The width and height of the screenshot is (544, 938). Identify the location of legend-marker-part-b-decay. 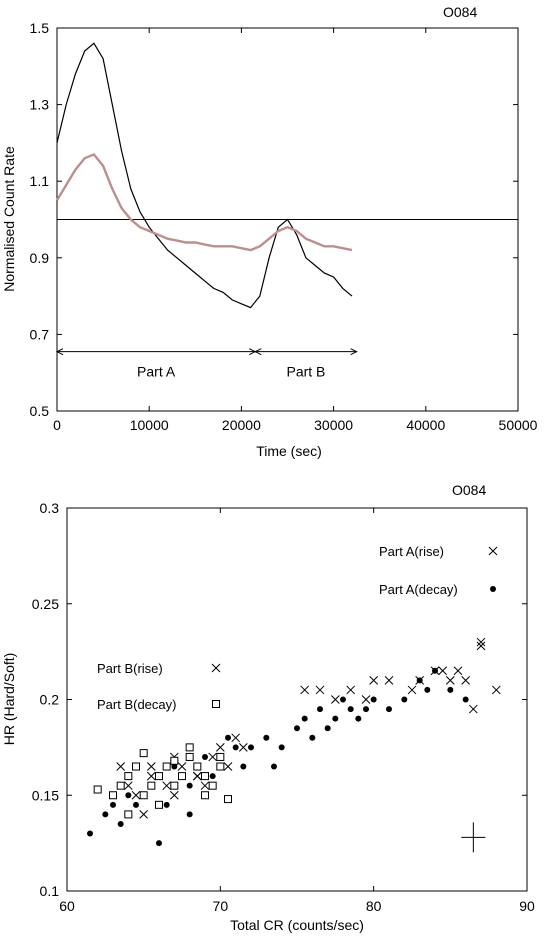
(216, 704).